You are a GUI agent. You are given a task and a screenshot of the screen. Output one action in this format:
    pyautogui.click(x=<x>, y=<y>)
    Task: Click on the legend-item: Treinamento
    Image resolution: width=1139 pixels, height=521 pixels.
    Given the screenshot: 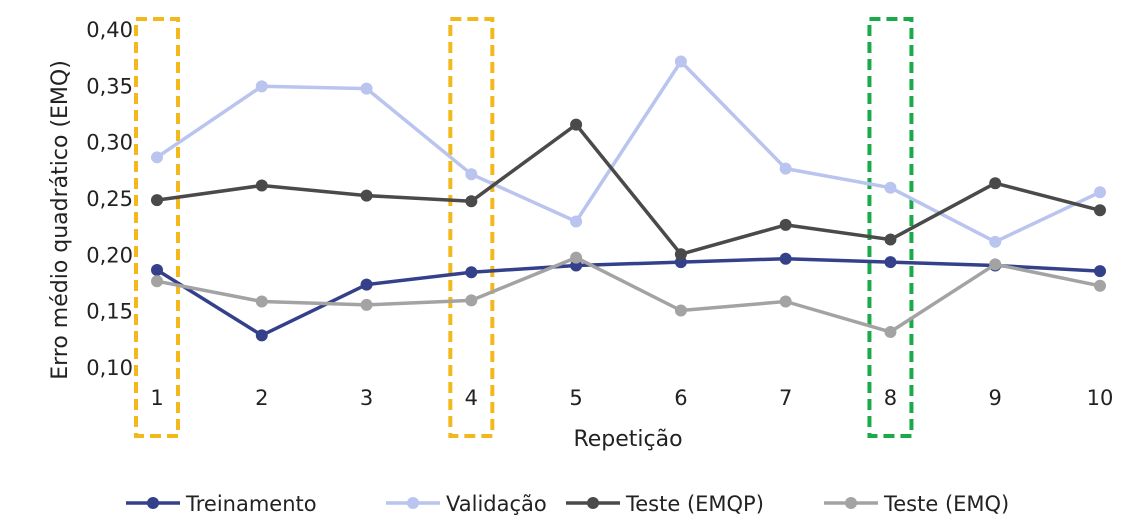 What is the action you would take?
    pyautogui.click(x=221, y=504)
    